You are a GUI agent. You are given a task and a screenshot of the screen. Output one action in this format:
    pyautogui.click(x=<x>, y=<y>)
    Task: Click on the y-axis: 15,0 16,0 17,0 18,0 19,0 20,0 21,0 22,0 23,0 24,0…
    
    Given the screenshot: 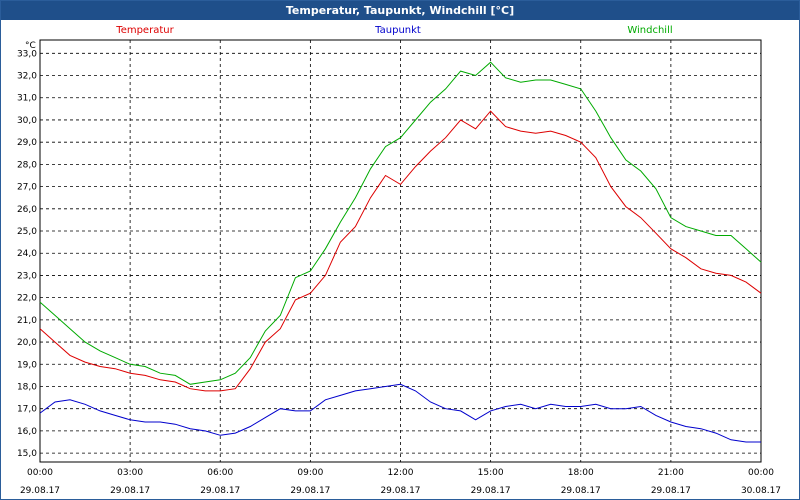 What is the action you would take?
    pyautogui.click(x=27, y=254)
    